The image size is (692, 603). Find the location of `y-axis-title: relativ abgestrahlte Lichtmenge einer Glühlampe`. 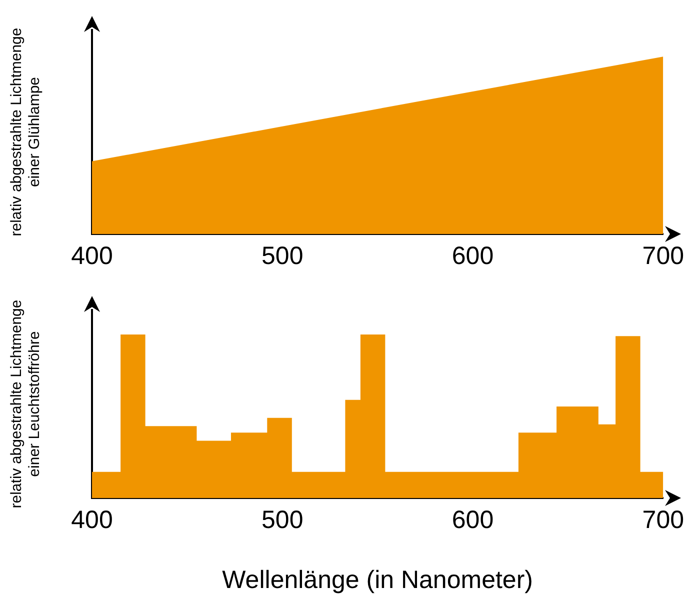

y-axis-title: relativ abgestrahlte Lichtmenge einer Glühlampe is located at coordinates (26, 132).